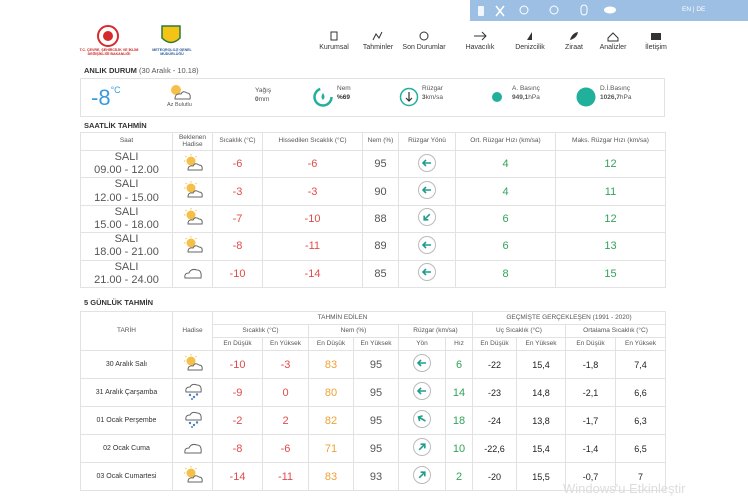 The height and width of the screenshot is (496, 748). Describe the element at coordinates (574, 40) in the screenshot. I see `nav-item: Ziraat` at that location.